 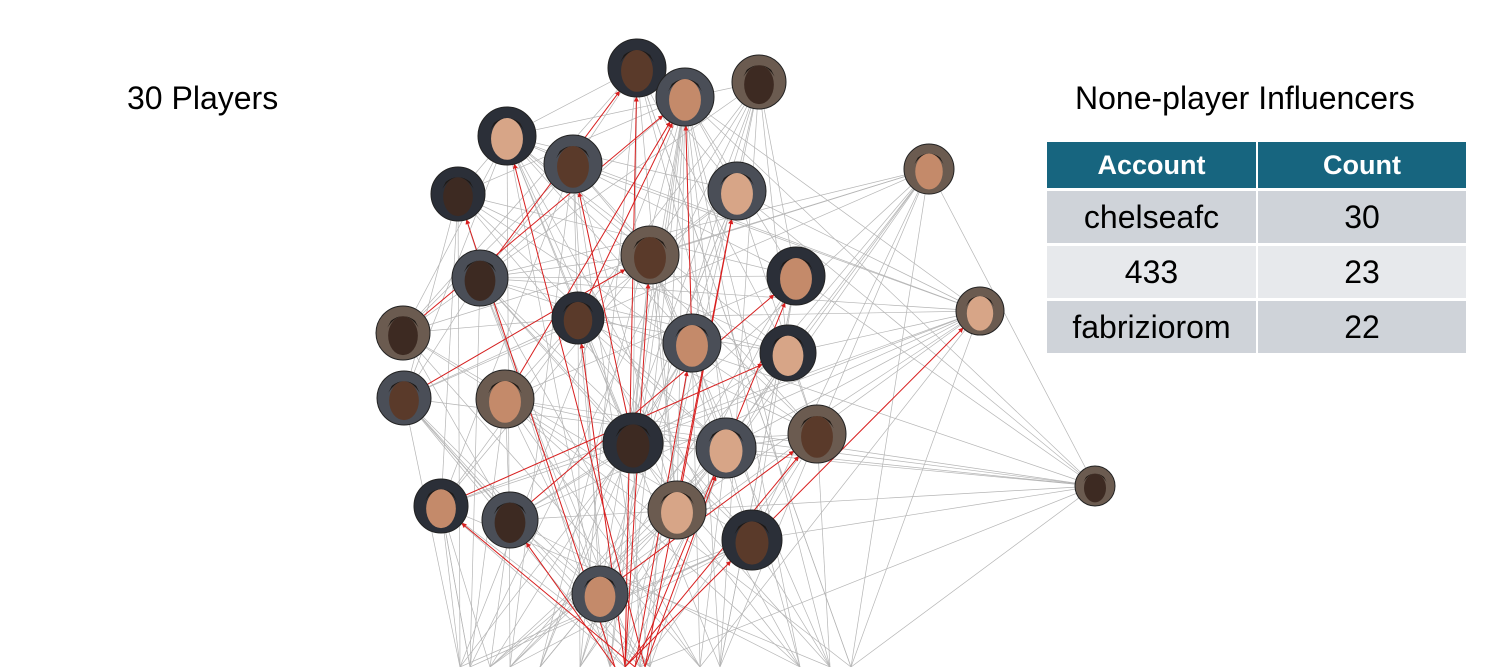 I want to click on cell-account: fabriziorom, so click(x=1152, y=325).